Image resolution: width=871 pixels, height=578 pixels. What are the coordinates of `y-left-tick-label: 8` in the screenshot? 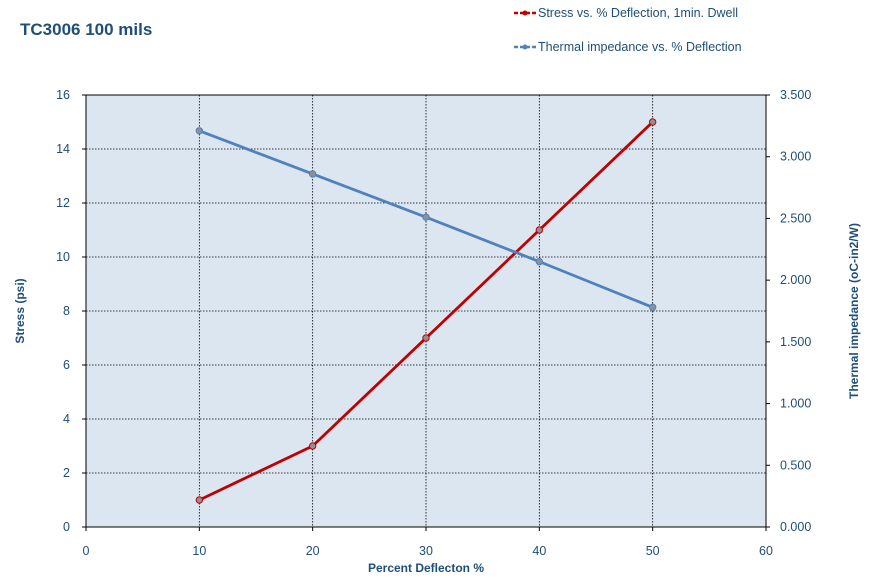 It's located at (66, 311).